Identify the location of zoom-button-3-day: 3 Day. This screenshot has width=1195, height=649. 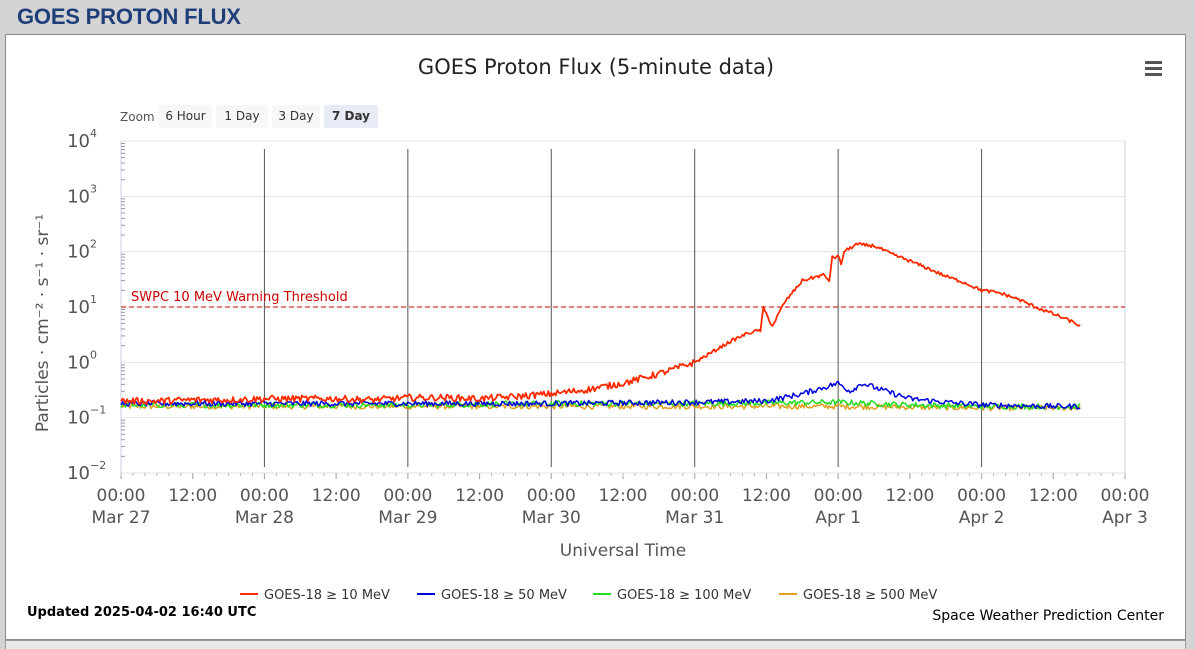
(296, 116).